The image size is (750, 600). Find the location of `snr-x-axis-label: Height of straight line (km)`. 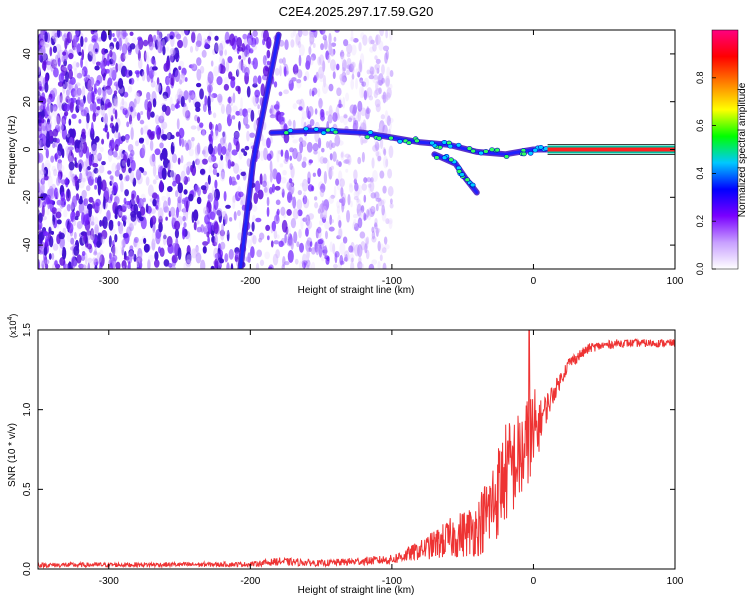

snr-x-axis-label: Height of straight line (km) is located at coordinates (356, 590).